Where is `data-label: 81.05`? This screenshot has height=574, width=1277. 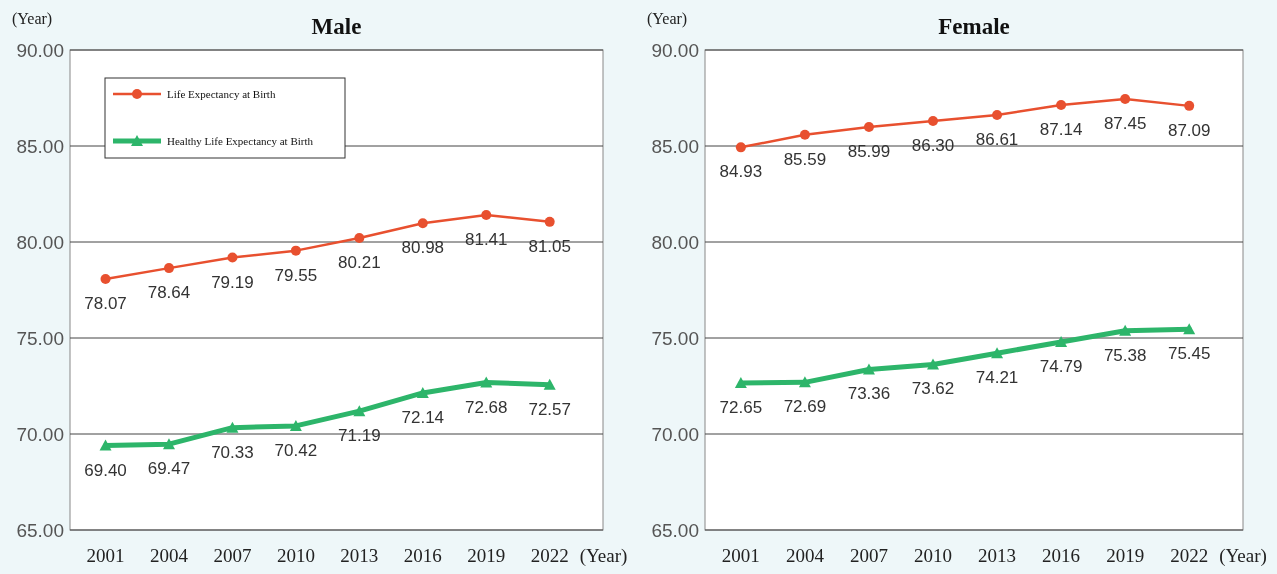
data-label: 81.05 is located at coordinates (549, 246).